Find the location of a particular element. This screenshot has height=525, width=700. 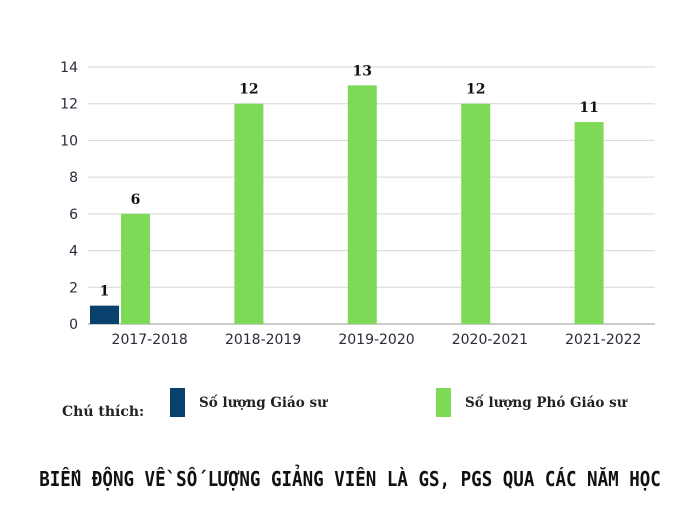

x-tick-label: 2019-2020 is located at coordinates (376, 340).